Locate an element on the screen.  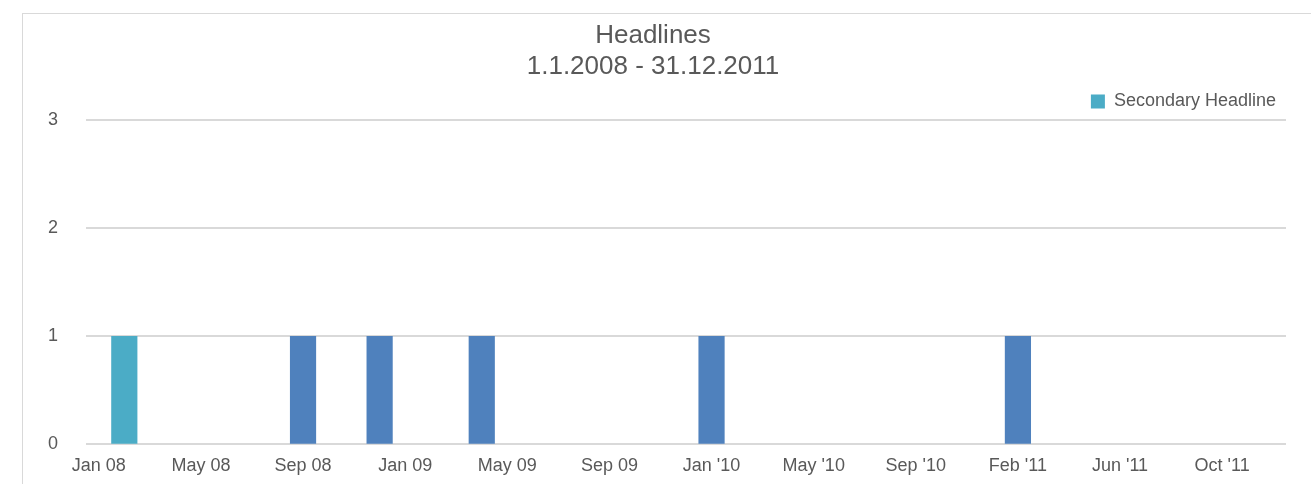
x-tick-label: Jan 08 is located at coordinates (98, 465).